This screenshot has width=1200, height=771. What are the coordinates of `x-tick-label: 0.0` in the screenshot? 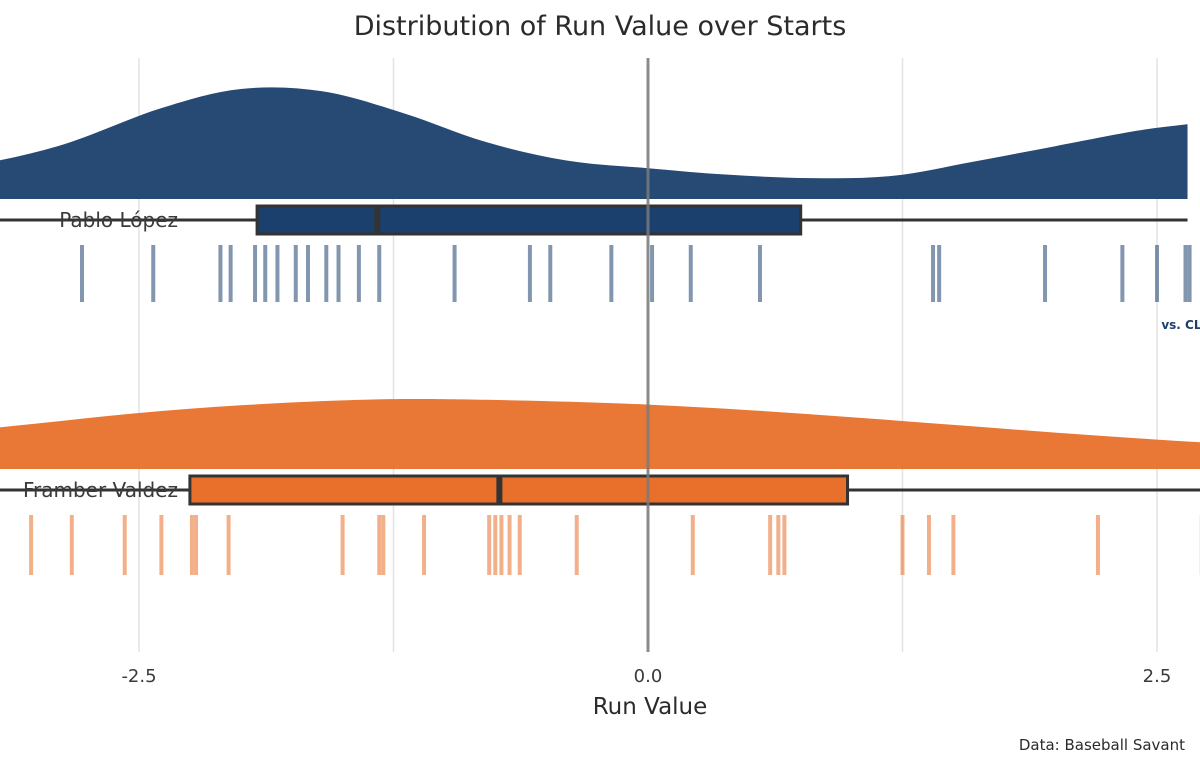 It's located at (648, 676).